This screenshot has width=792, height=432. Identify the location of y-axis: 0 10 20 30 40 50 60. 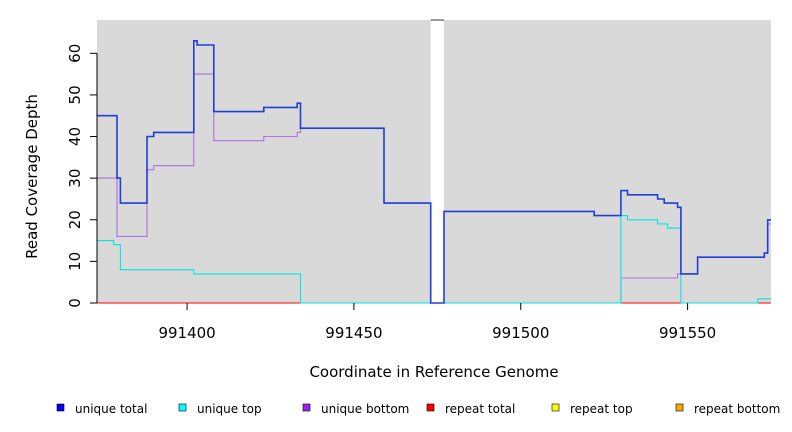
(82, 176).